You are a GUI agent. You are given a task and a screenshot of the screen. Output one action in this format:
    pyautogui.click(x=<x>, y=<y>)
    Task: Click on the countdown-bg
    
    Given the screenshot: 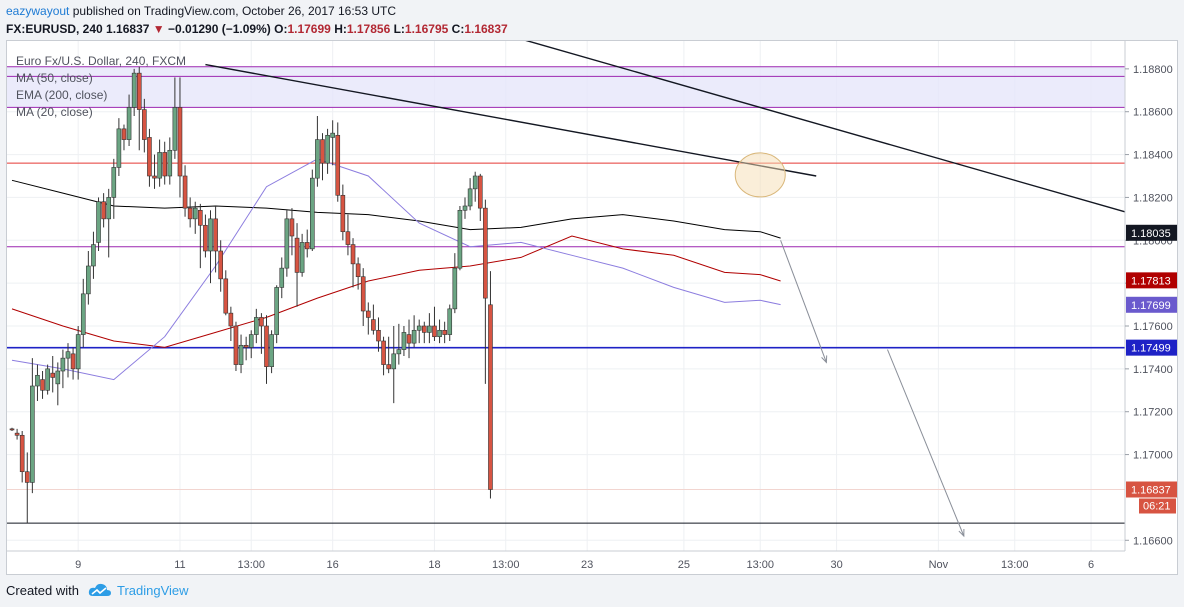 What is the action you would take?
    pyautogui.click(x=1157, y=506)
    